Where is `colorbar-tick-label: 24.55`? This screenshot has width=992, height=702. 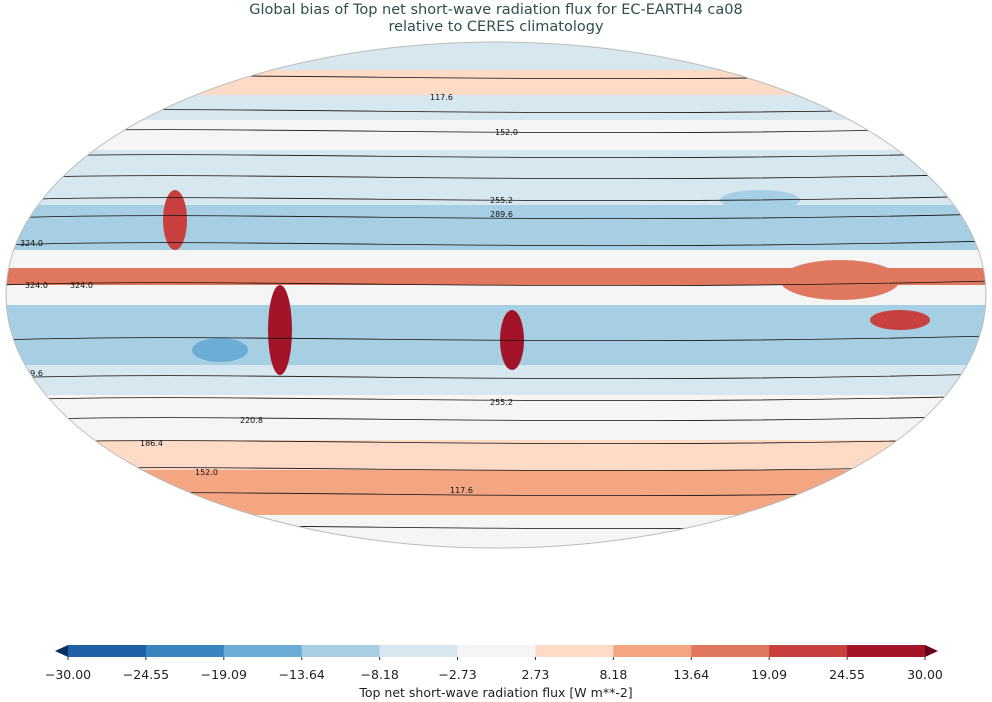 colorbar-tick-label: 24.55 is located at coordinates (847, 674).